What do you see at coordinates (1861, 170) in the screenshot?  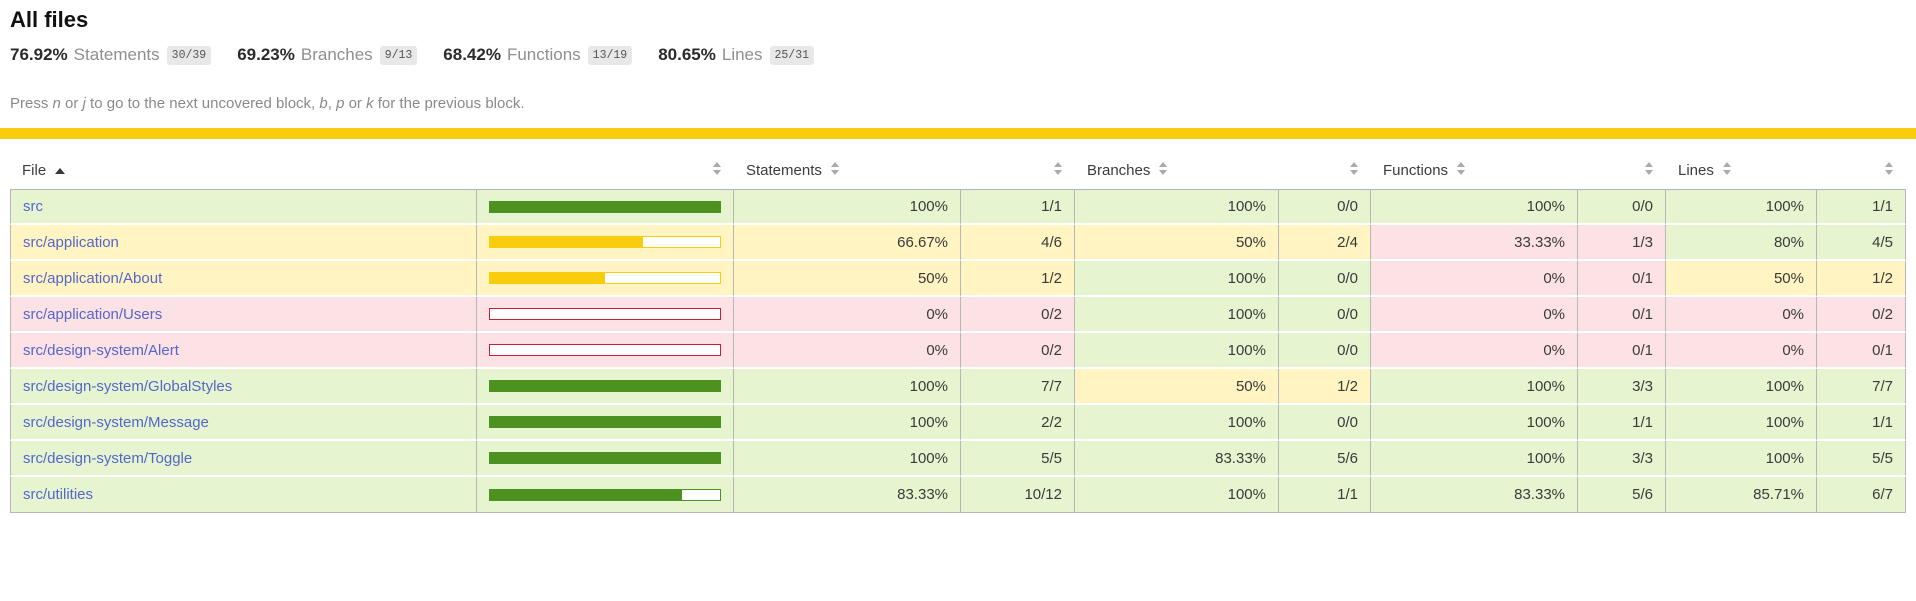 I see `header-lines-raw` at bounding box center [1861, 170].